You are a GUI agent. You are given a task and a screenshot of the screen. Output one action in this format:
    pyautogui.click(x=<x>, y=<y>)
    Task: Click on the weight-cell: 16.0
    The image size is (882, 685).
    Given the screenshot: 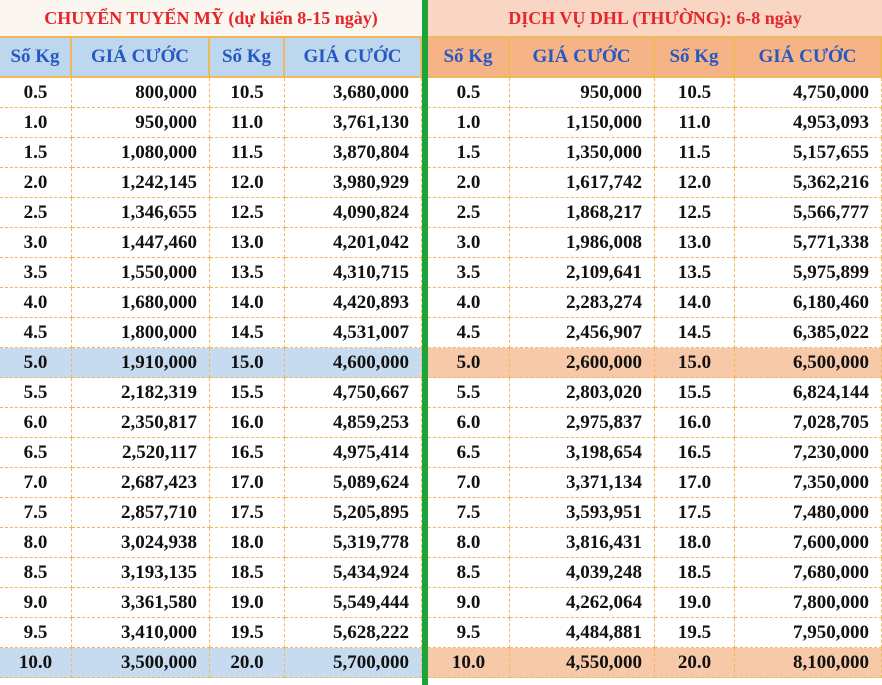 What is the action you would take?
    pyautogui.click(x=695, y=423)
    